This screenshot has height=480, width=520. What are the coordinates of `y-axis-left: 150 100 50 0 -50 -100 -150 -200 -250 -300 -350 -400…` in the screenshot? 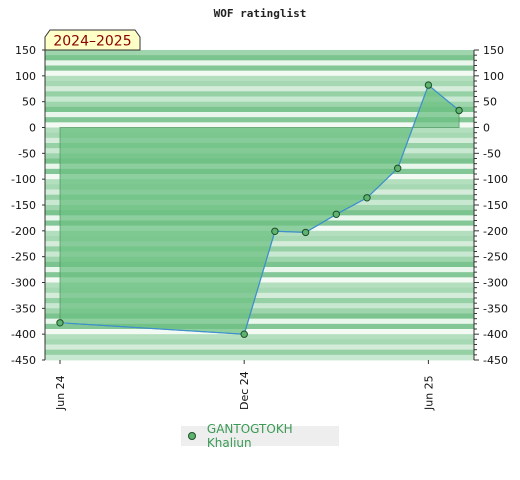 It's located at (28, 205).